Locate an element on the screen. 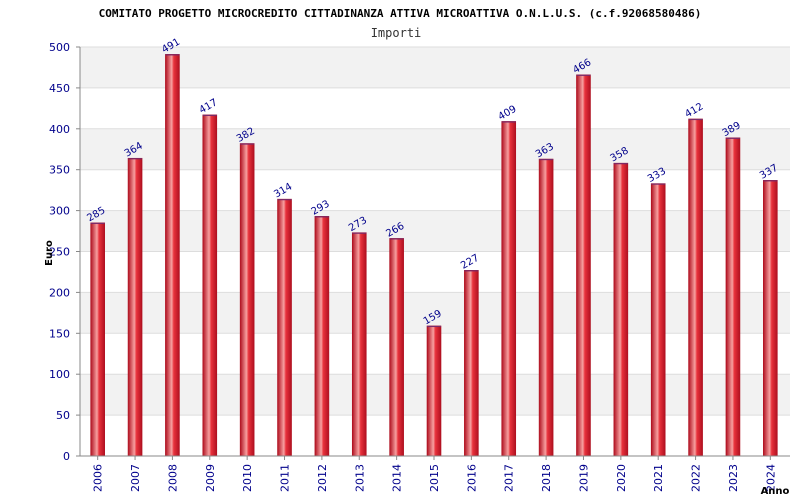 The height and width of the screenshot is (500, 800). bar-2008 is located at coordinates (172, 255).